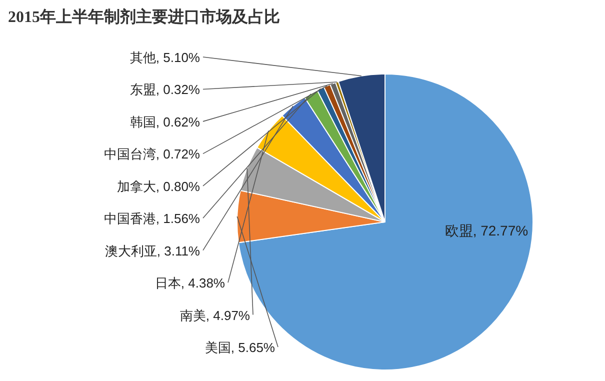 Image resolution: width=605 pixels, height=381 pixels. I want to click on data-label: , 5.65%, so click(253, 347).